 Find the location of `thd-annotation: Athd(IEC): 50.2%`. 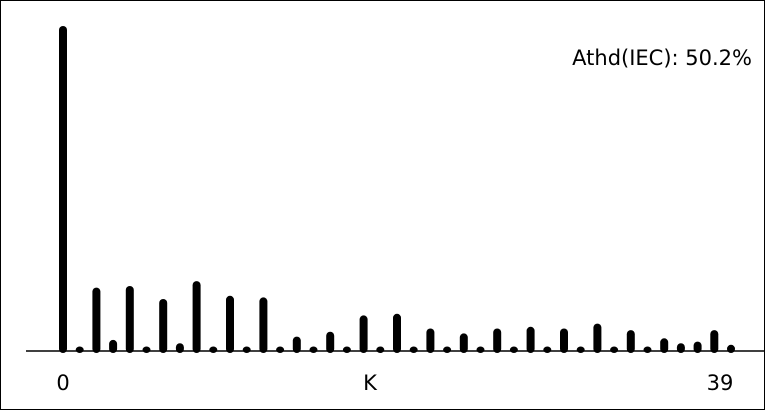

thd-annotation: Athd(IEC): 50.2% is located at coordinates (662, 58).